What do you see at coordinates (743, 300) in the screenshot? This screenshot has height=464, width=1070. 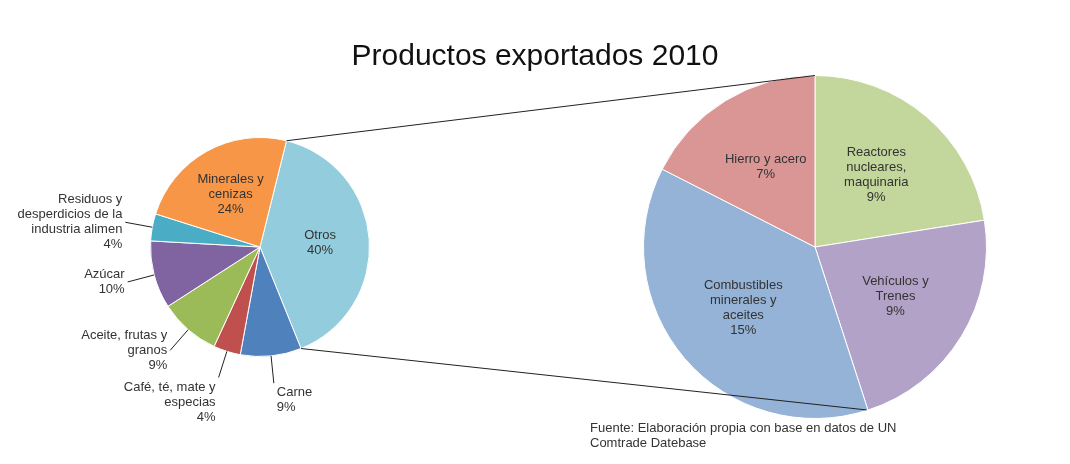 I see `slice-label: Combustibles minerales y aceites` at bounding box center [743, 300].